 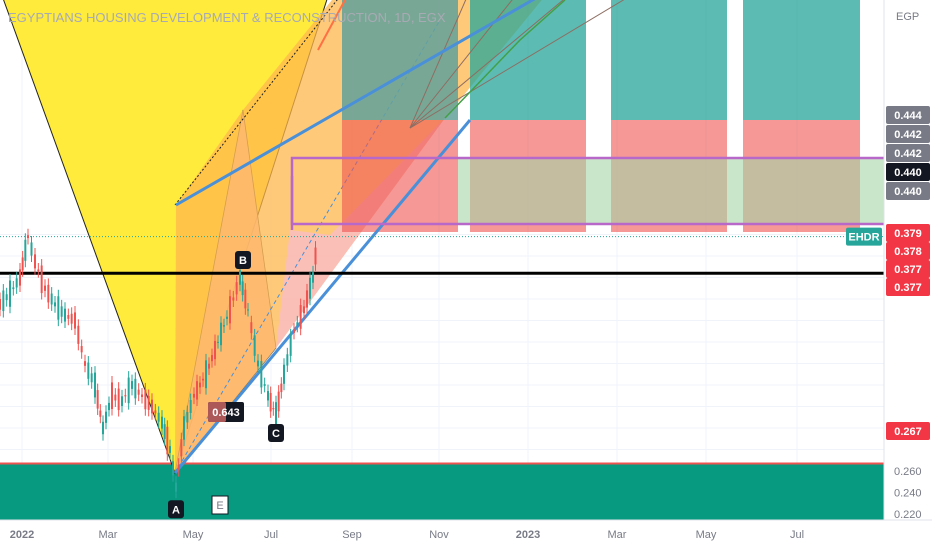 What do you see at coordinates (908, 472) in the screenshot?
I see `y-tick-2: 0.260` at bounding box center [908, 472].